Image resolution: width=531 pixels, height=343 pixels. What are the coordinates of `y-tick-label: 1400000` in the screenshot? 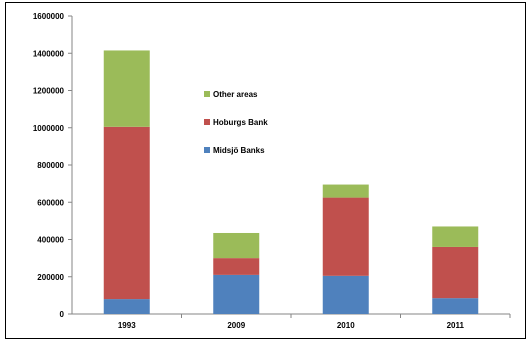 It's located at (49, 53).